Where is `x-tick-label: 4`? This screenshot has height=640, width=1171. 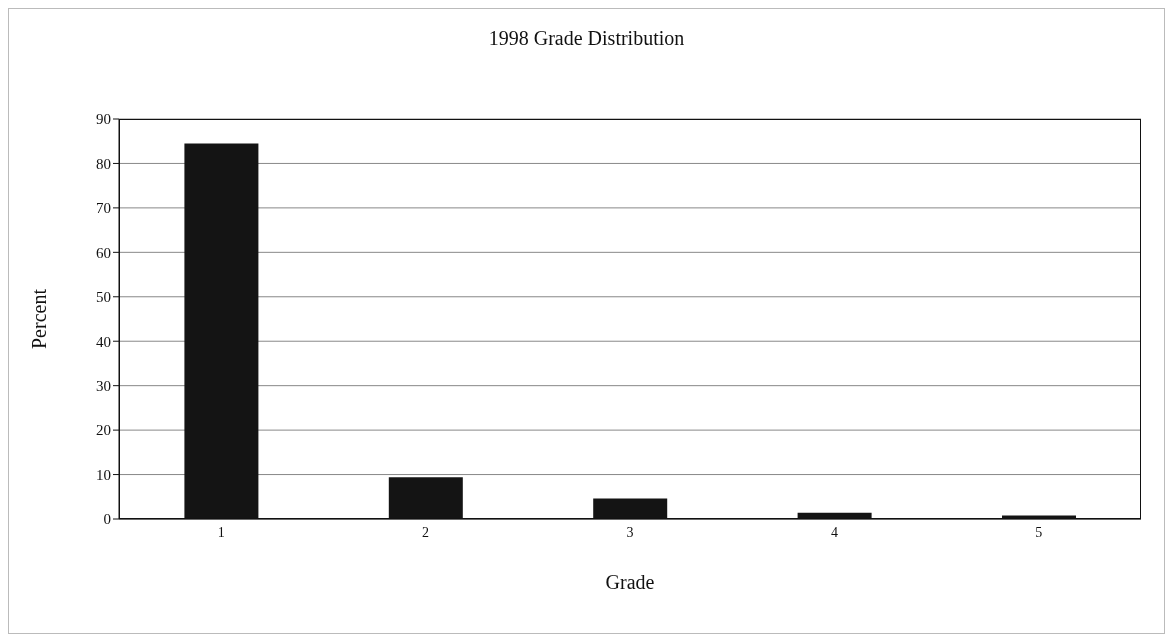
x-tick-label: 4 is located at coordinates (834, 532).